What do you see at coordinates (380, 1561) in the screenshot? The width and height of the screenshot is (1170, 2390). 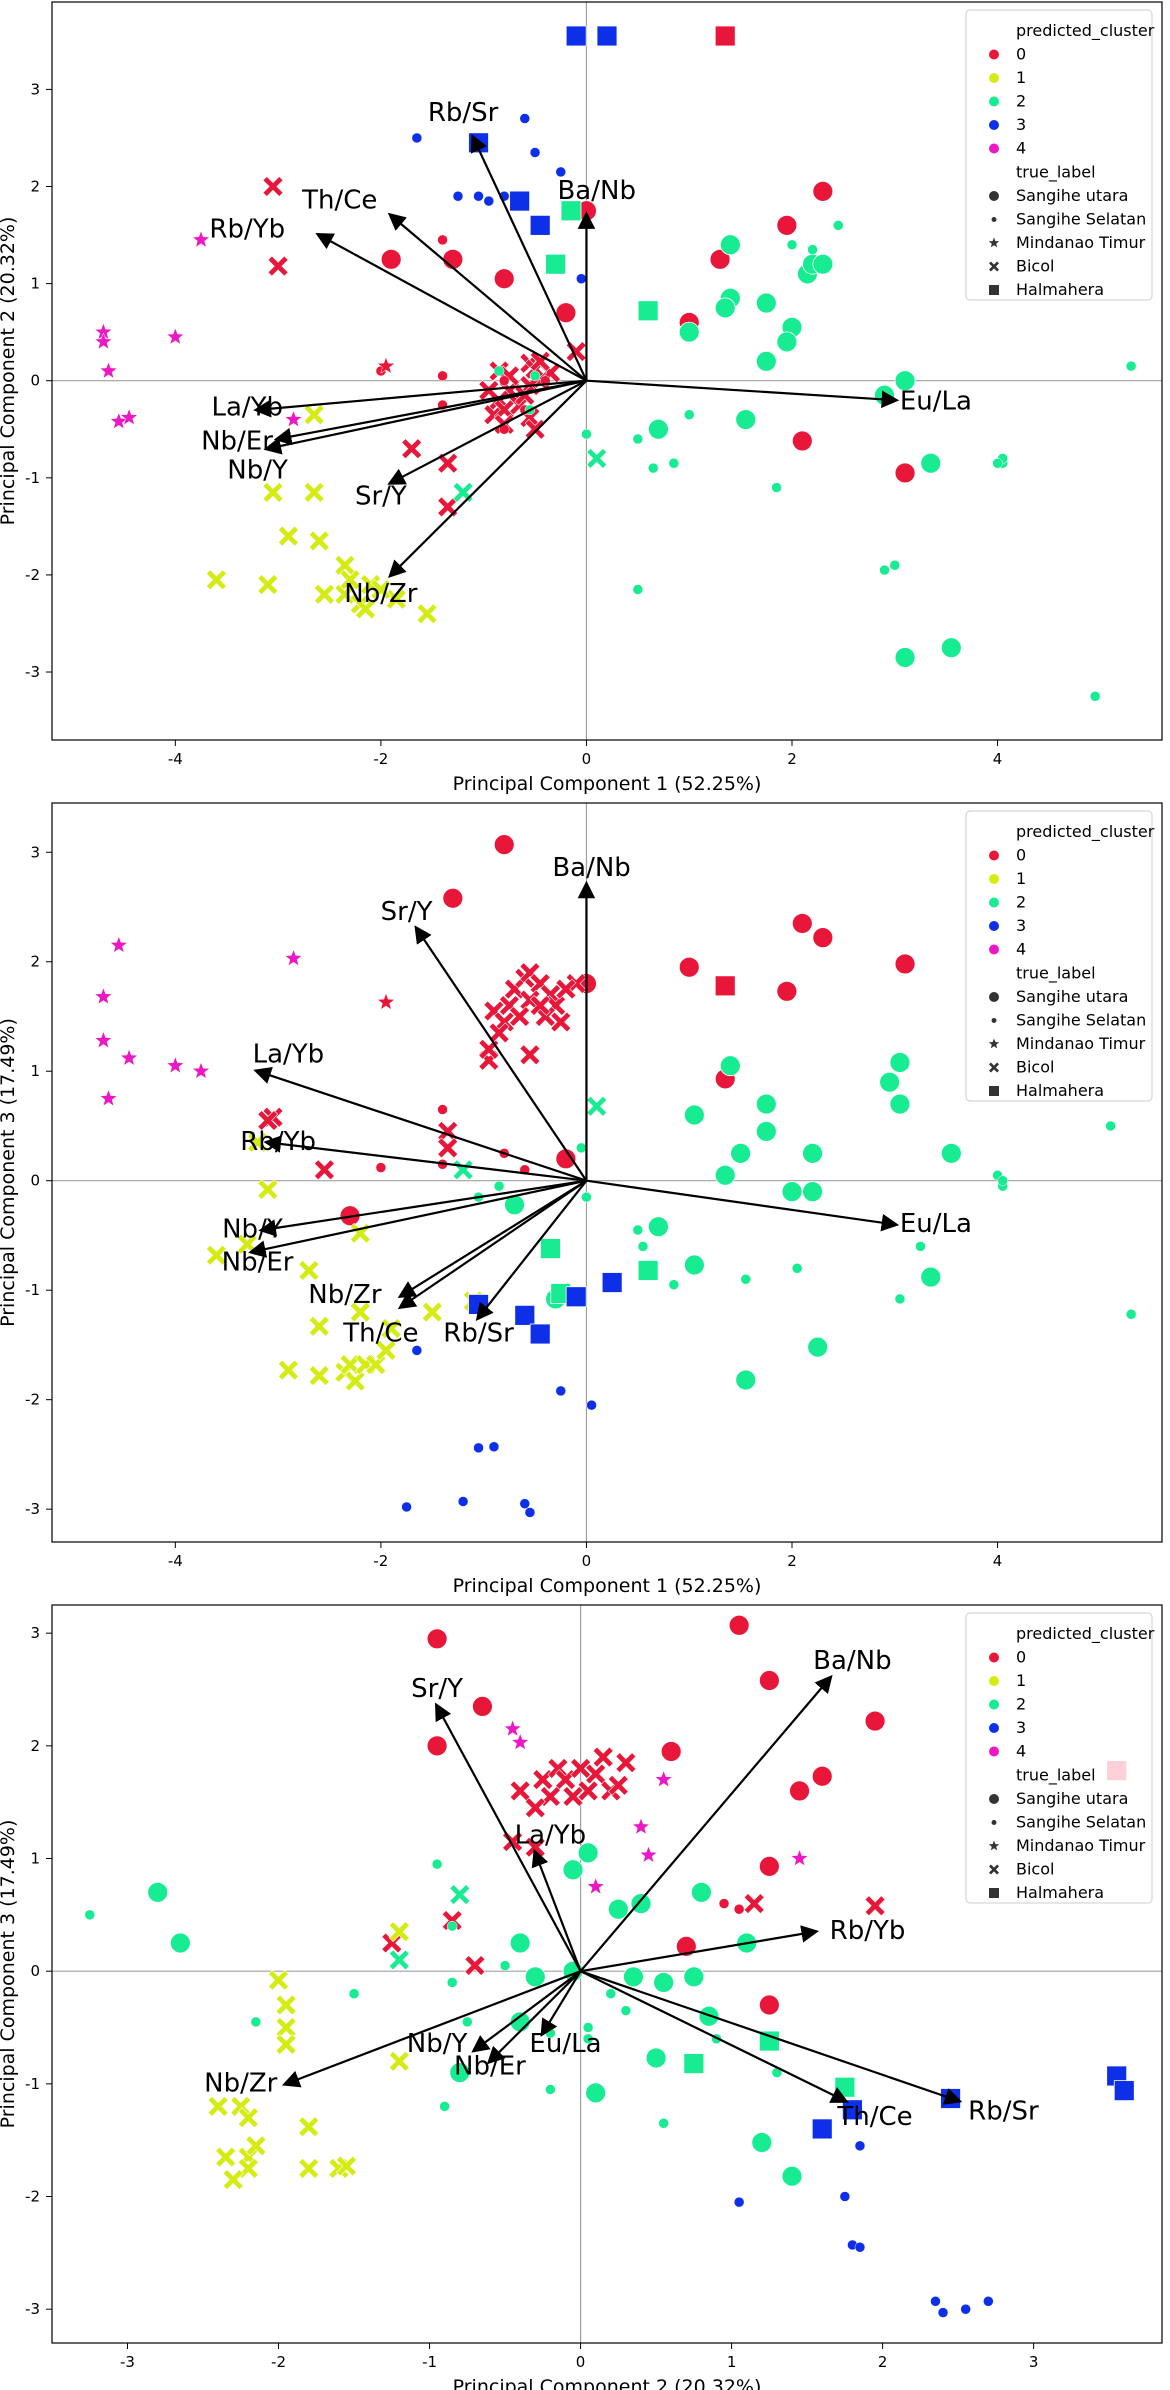 I see `x-tick-label: -2` at bounding box center [380, 1561].